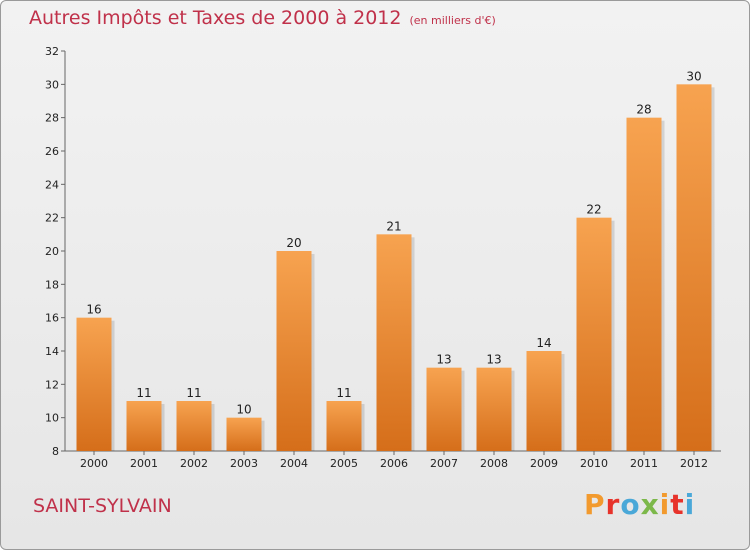 The image size is (750, 550). What do you see at coordinates (694, 463) in the screenshot?
I see `x-tick-label: 2012` at bounding box center [694, 463].